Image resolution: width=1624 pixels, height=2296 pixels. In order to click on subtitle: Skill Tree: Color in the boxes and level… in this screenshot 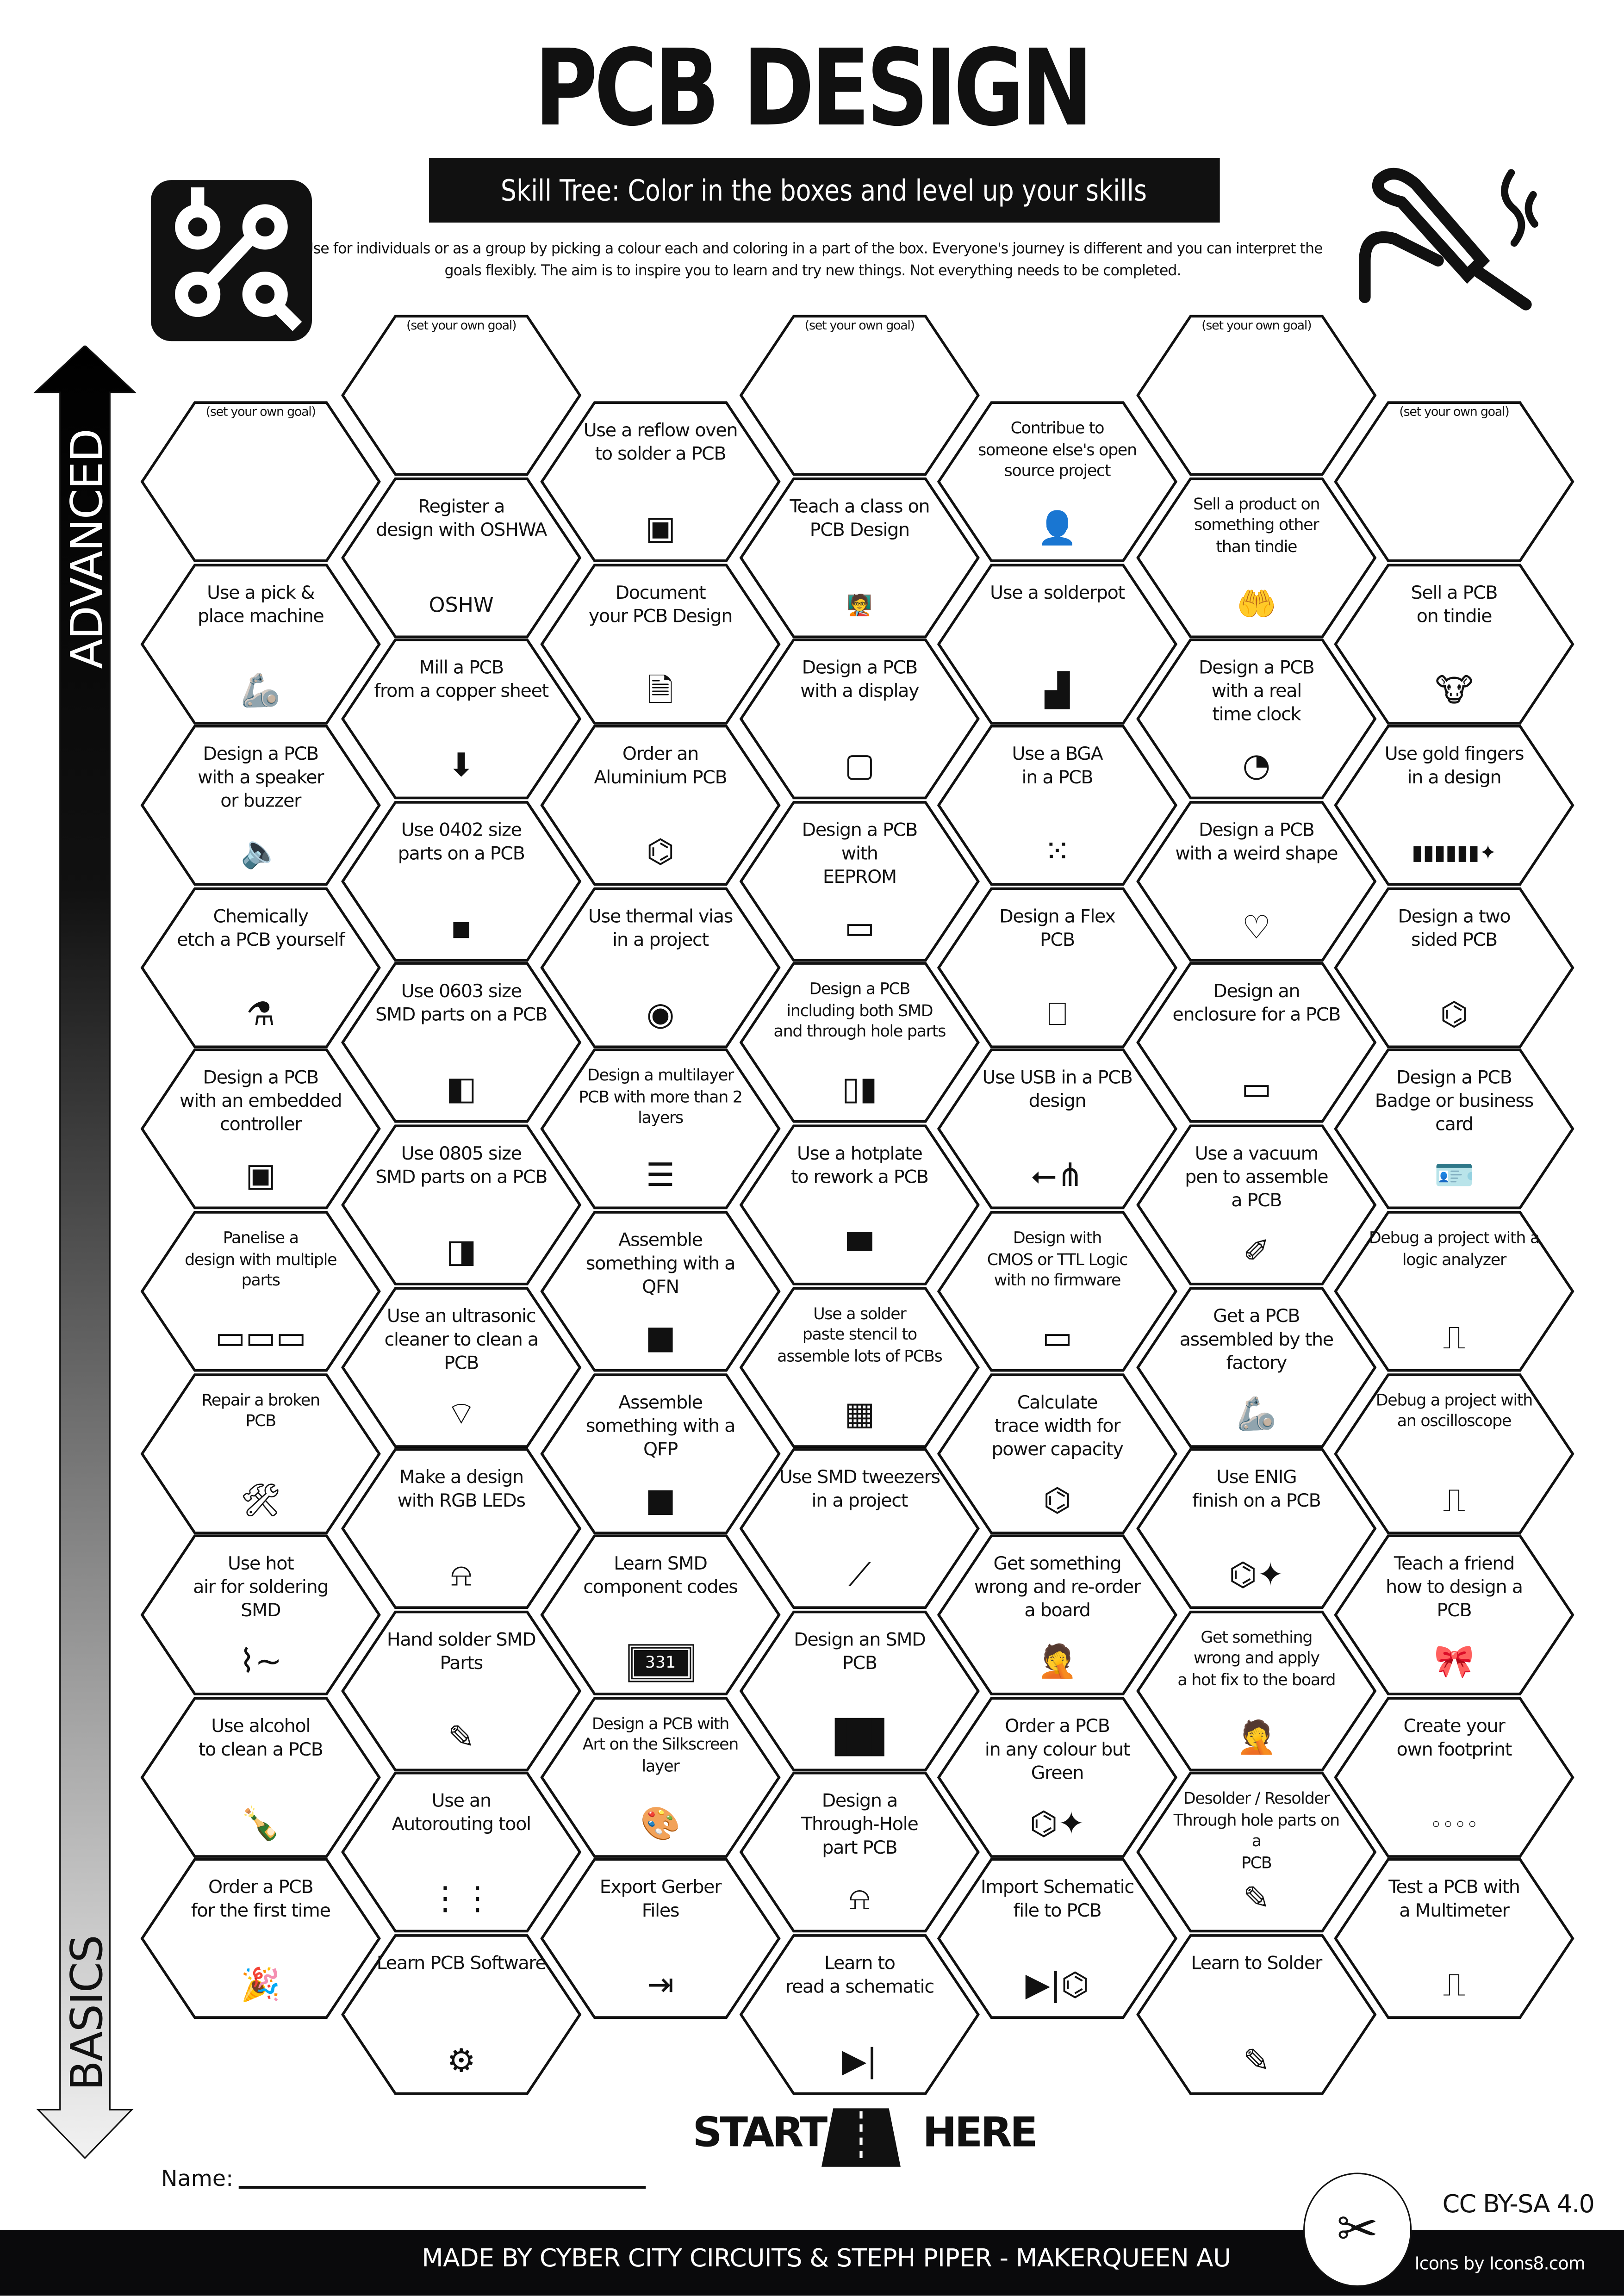, I will do `click(824, 191)`.